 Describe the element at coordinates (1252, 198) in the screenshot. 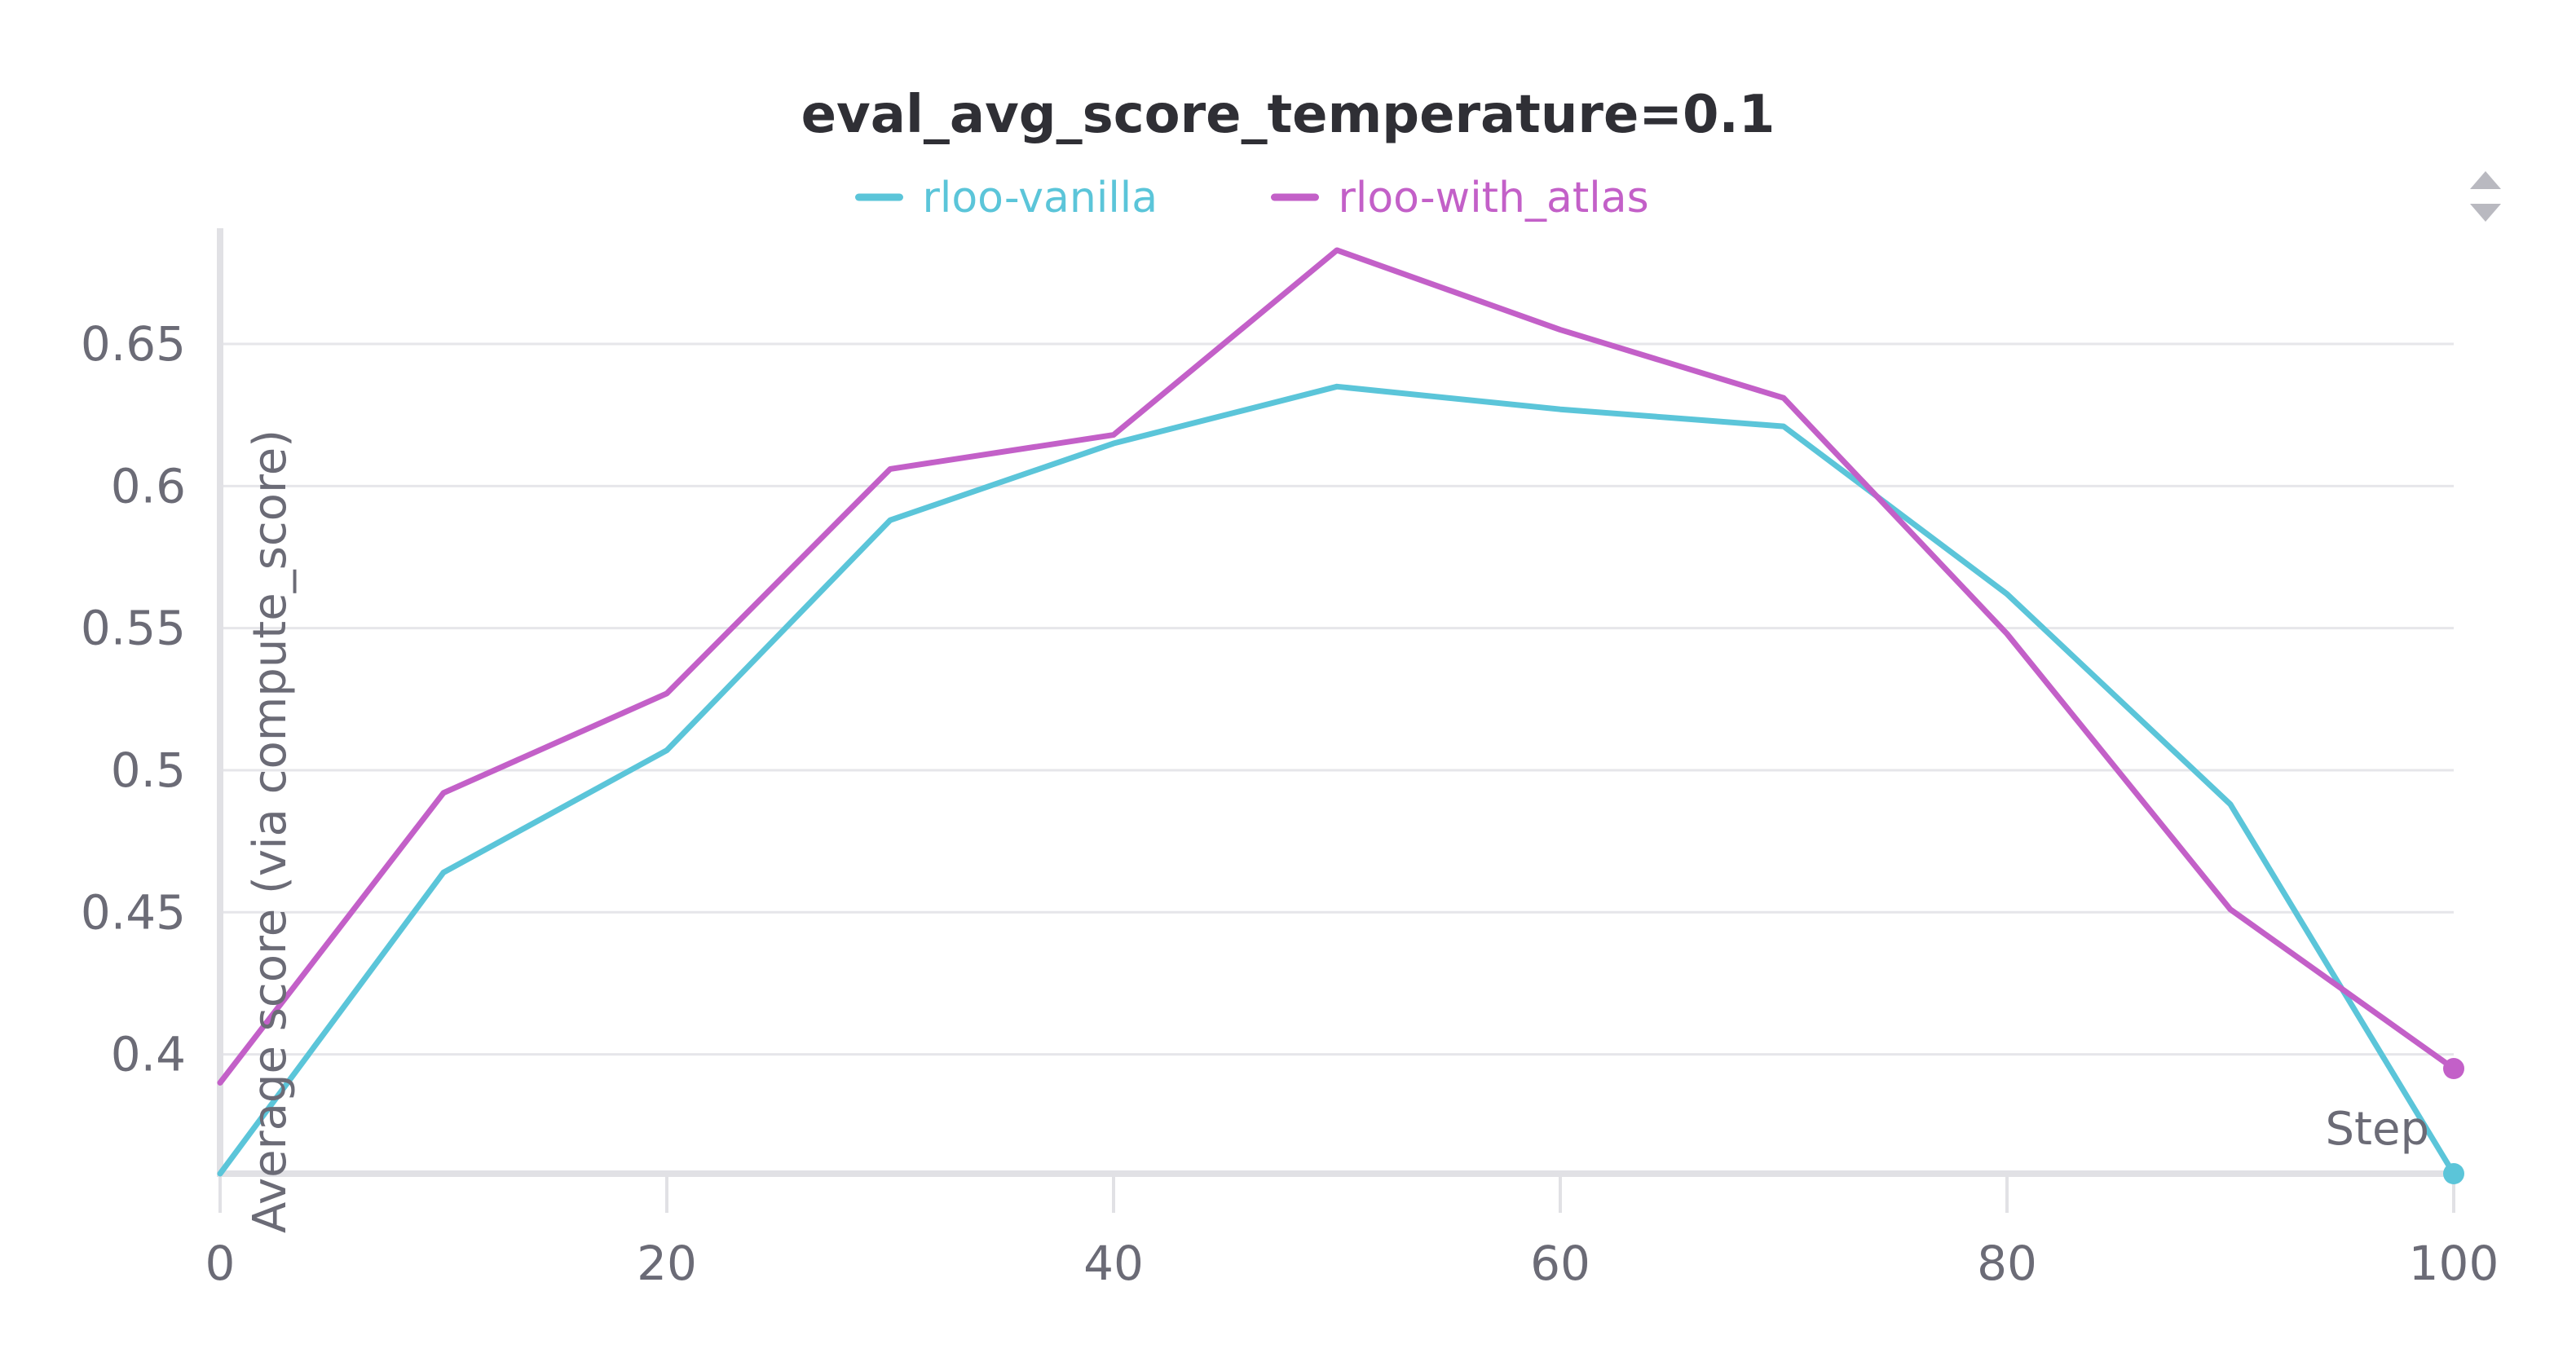

I see `legend: rloo-vanilla rloo-with_atlas` at that location.